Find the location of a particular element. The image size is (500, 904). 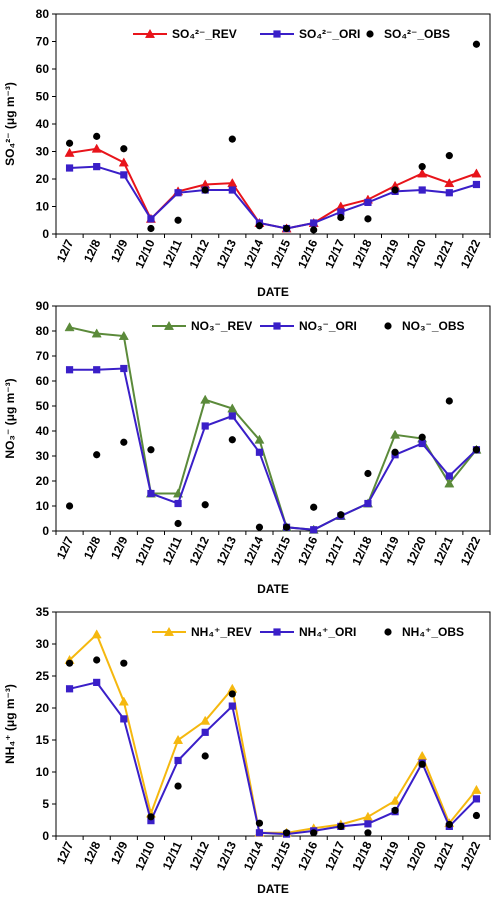

x-tick-label: 12/7 is located at coordinates (65, 250).